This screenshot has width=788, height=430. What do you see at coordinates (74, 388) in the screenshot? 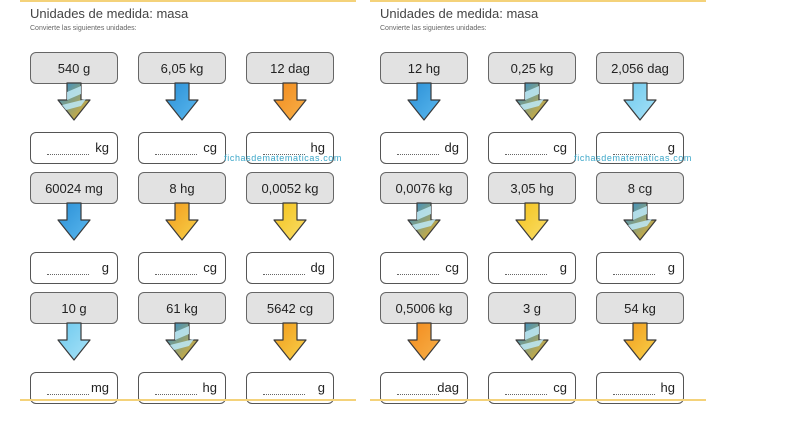
I see `answer-box: mg` at bounding box center [74, 388].